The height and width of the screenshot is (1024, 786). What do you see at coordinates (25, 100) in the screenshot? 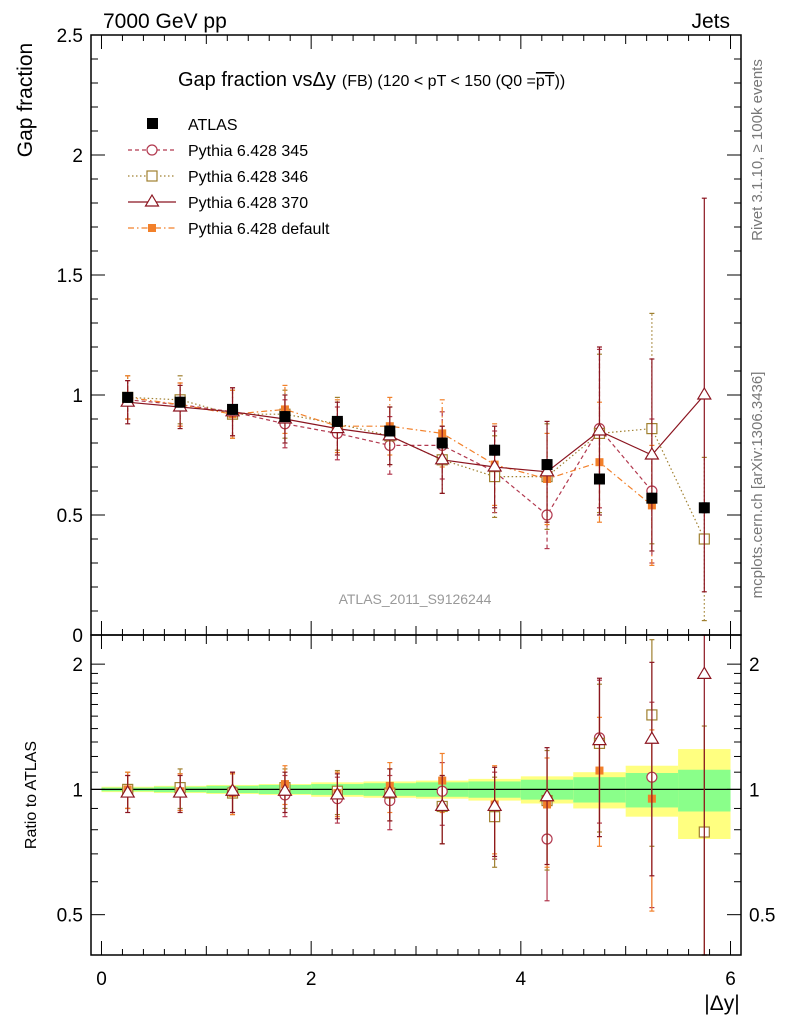
I see `main-ylabel: Gap fraction` at bounding box center [25, 100].